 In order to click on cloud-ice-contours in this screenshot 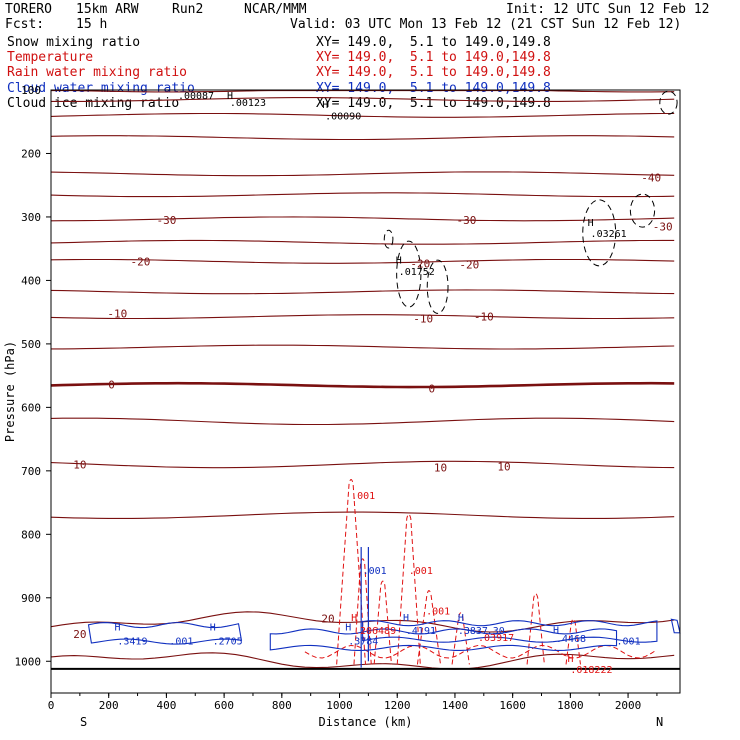, I will do `click(530, 202)`.